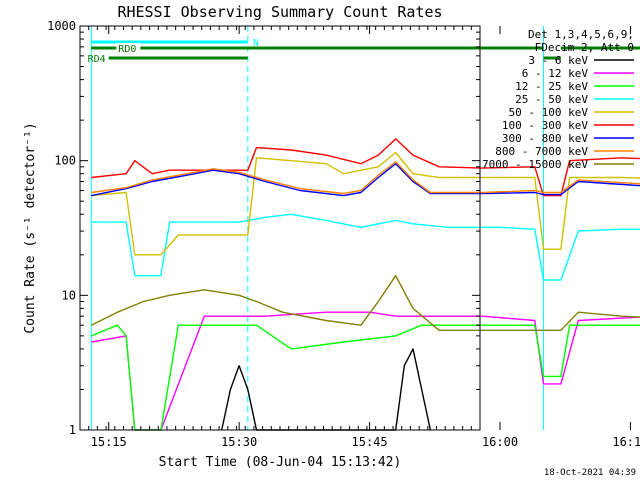 The image size is (640, 480). Describe the element at coordinates (97, 59) in the screenshot. I see `flag-bar-label-rd4: RD4` at that location.